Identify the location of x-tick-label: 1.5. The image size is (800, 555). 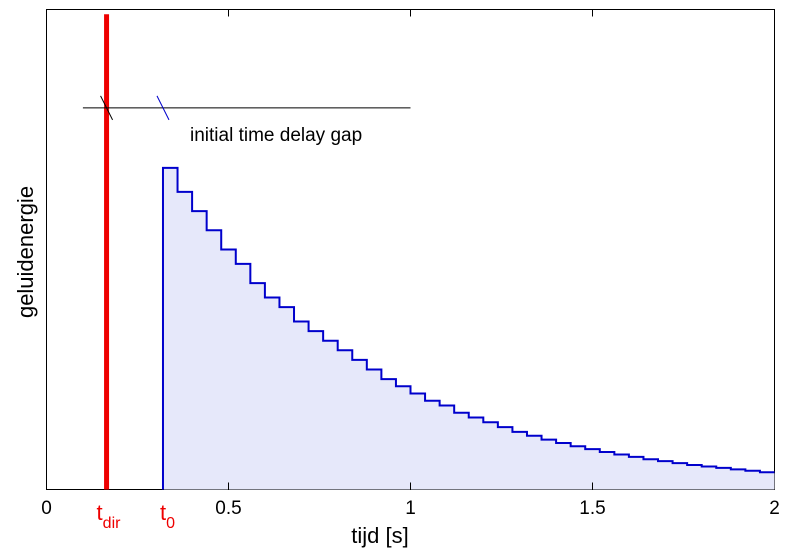
(592, 508).